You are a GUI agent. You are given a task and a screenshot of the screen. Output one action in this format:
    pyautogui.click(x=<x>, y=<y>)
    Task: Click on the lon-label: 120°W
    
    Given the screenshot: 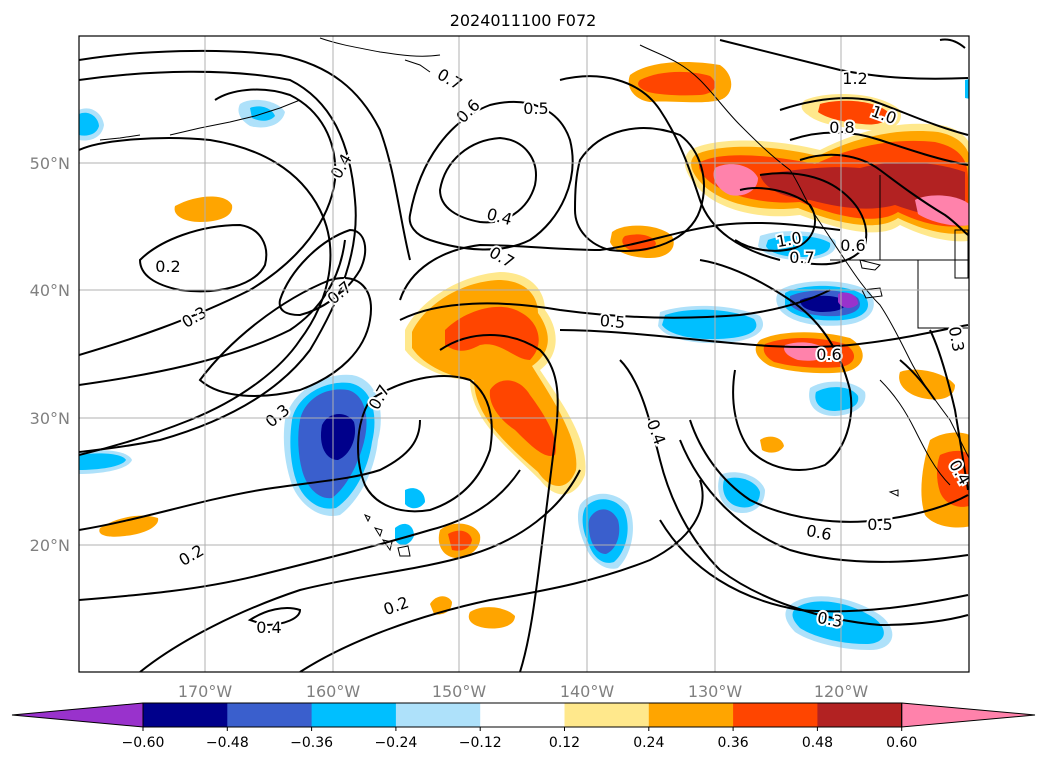 What is the action you would take?
    pyautogui.click(x=841, y=691)
    